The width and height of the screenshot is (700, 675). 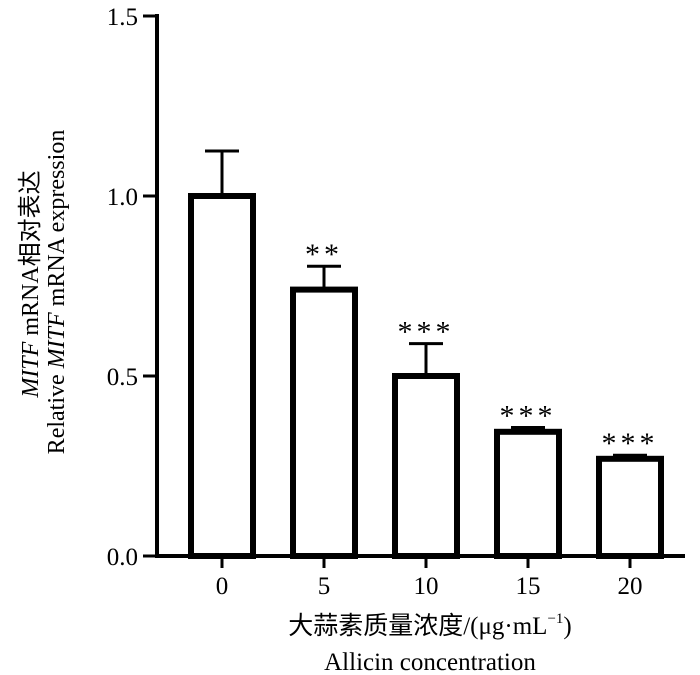 I want to click on significance-label: **, so click(x=324, y=254).